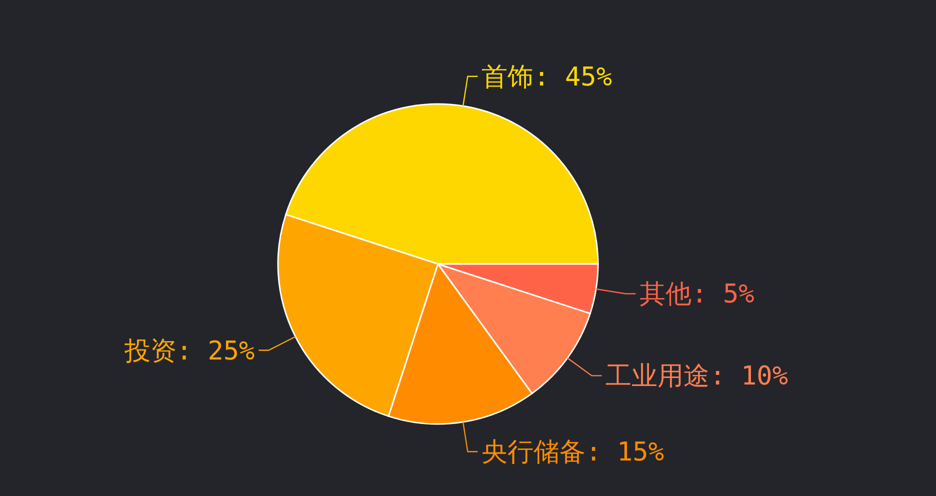 This screenshot has height=496, width=936. What do you see at coordinates (534, 453) in the screenshot?
I see `slice-label: 央行储备` at bounding box center [534, 453].